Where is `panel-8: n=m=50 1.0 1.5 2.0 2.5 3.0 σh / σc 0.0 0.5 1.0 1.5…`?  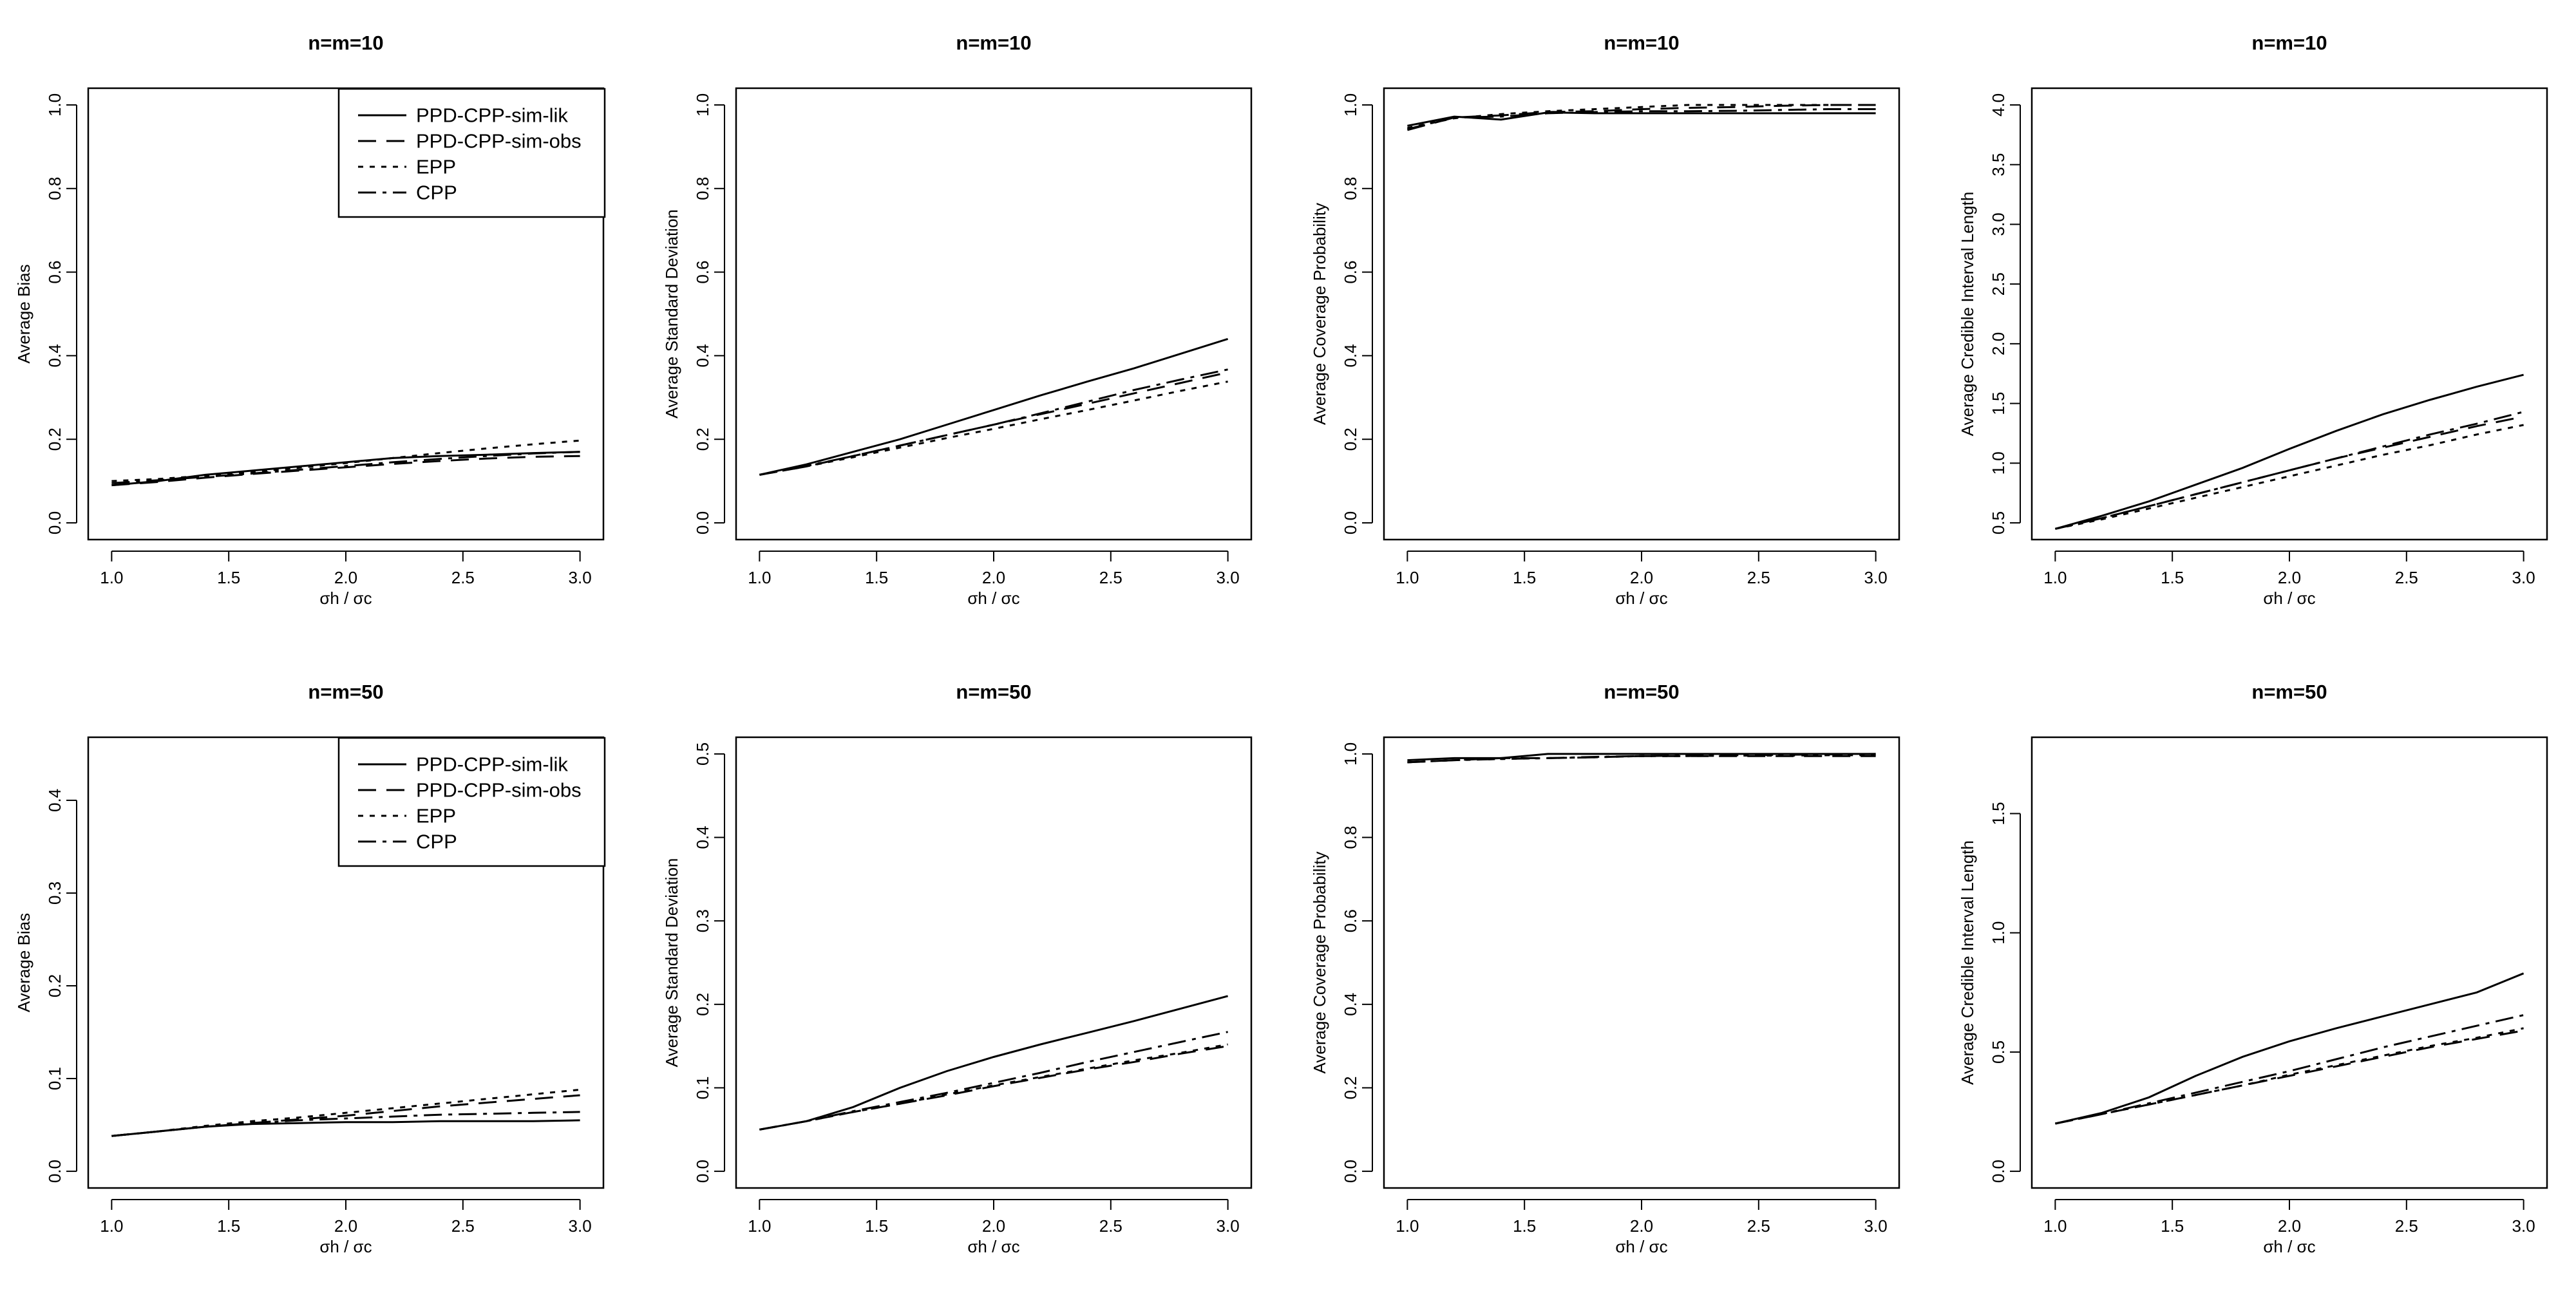 panel-8: n=m=50 1.0 1.5 2.0 2.5 3.0 σh / σc 0.0 0.5 1.0 1.5… is located at coordinates (2253, 968).